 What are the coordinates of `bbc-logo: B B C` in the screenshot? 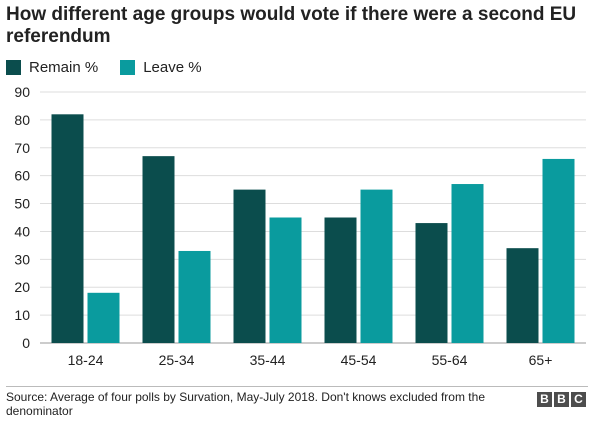 It's located at (562, 399).